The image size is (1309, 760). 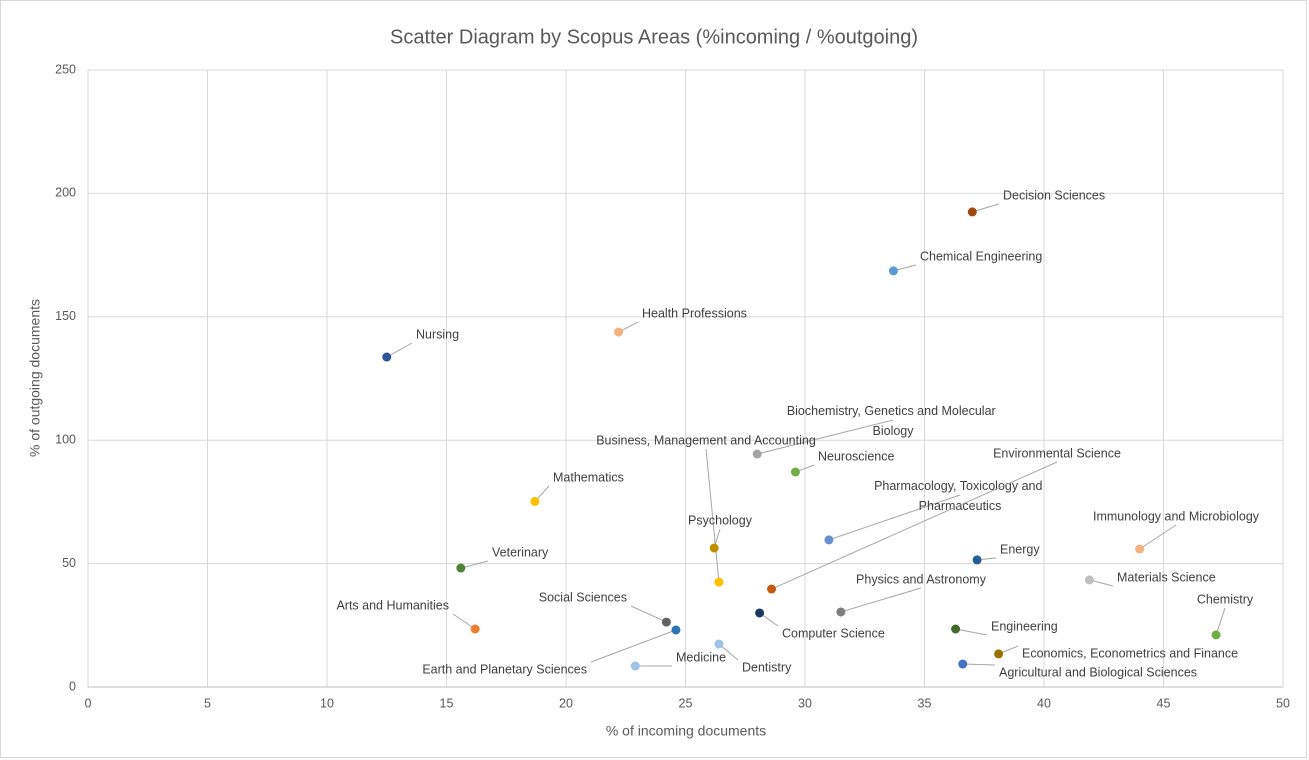 What do you see at coordinates (65, 316) in the screenshot?
I see `y-tick-label: 150` at bounding box center [65, 316].